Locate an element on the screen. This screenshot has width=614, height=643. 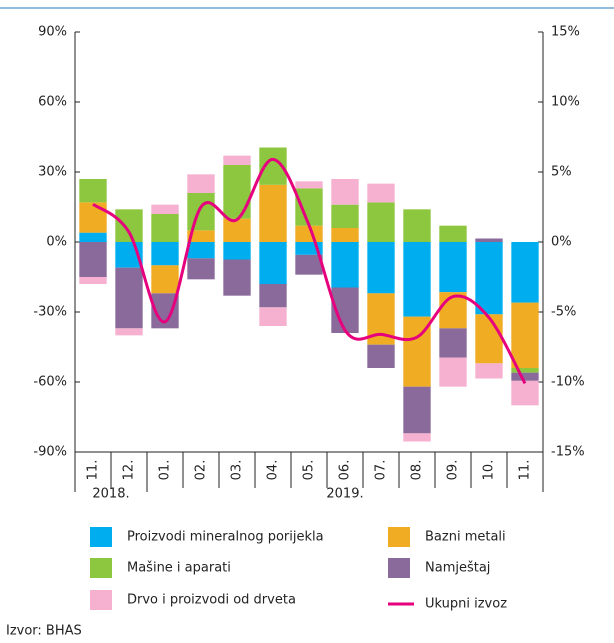
y2-tick-label: 10% is located at coordinates (565, 102).